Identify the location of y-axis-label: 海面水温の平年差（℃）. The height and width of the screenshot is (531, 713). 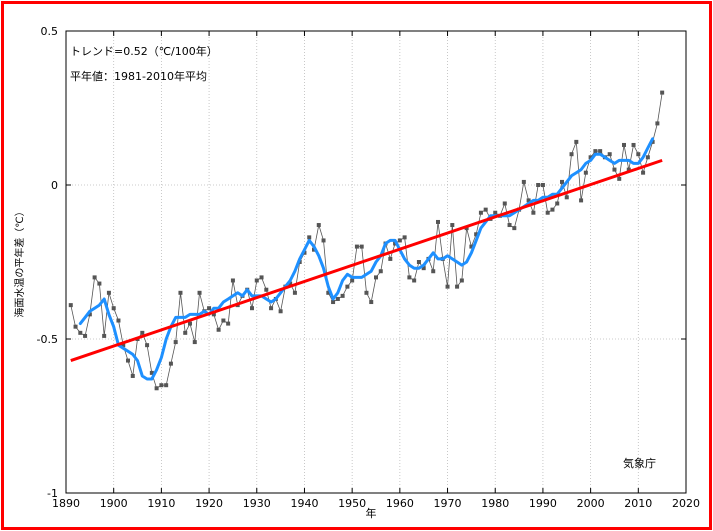
(19, 261).